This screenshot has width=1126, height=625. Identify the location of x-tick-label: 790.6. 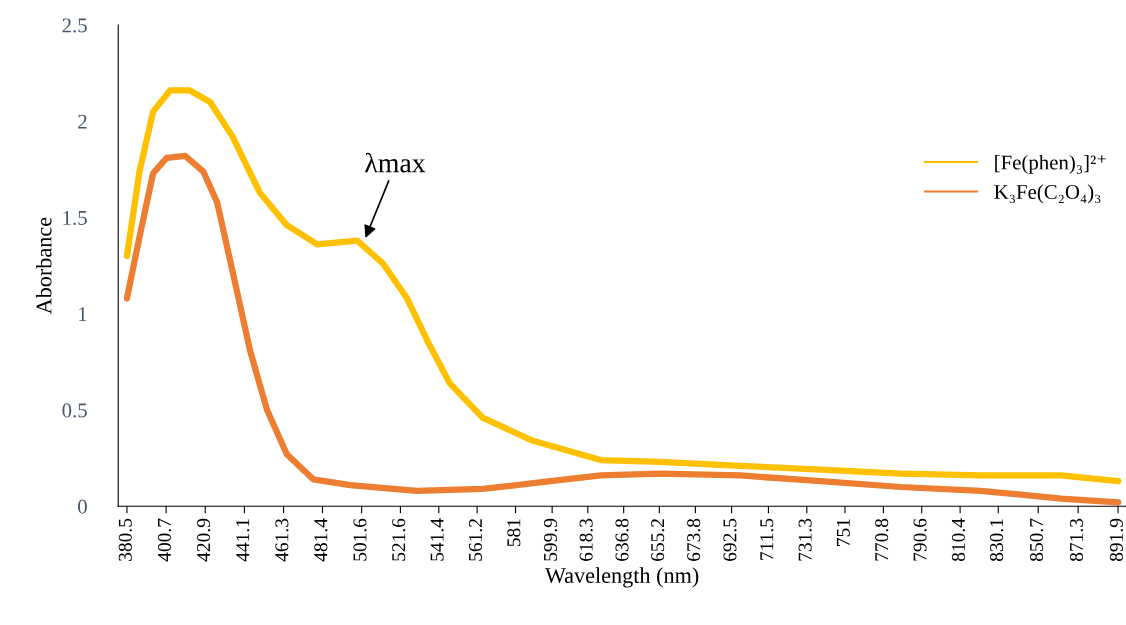
(920, 539).